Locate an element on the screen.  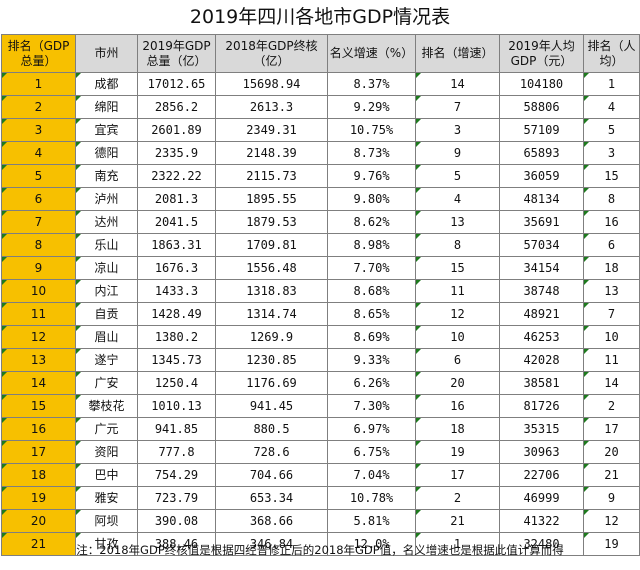
cell-growth: 8.62% is located at coordinates (371, 222).